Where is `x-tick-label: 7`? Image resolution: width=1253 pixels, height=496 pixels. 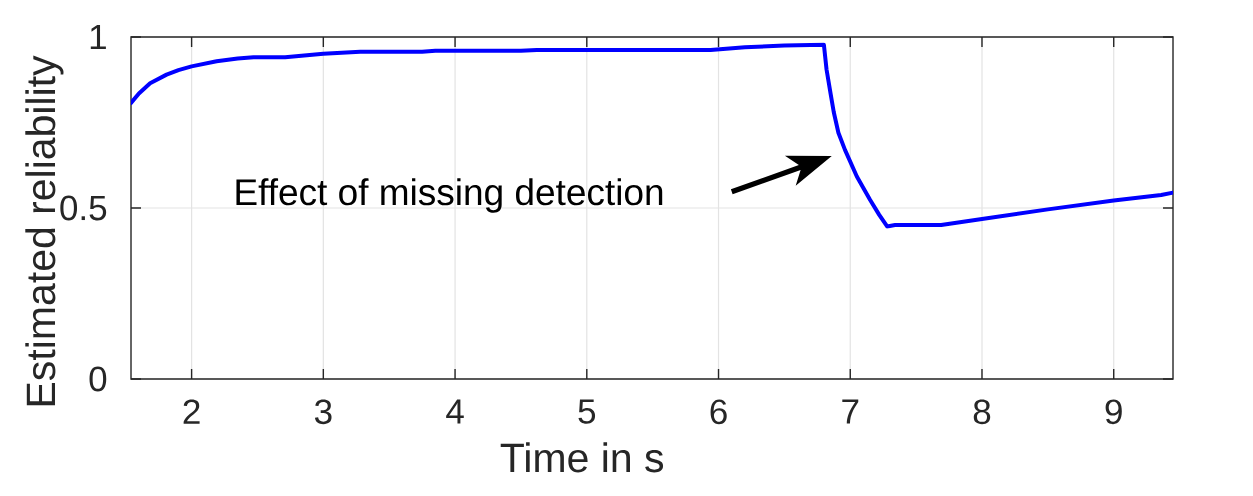 x-tick-label: 7 is located at coordinates (850, 411).